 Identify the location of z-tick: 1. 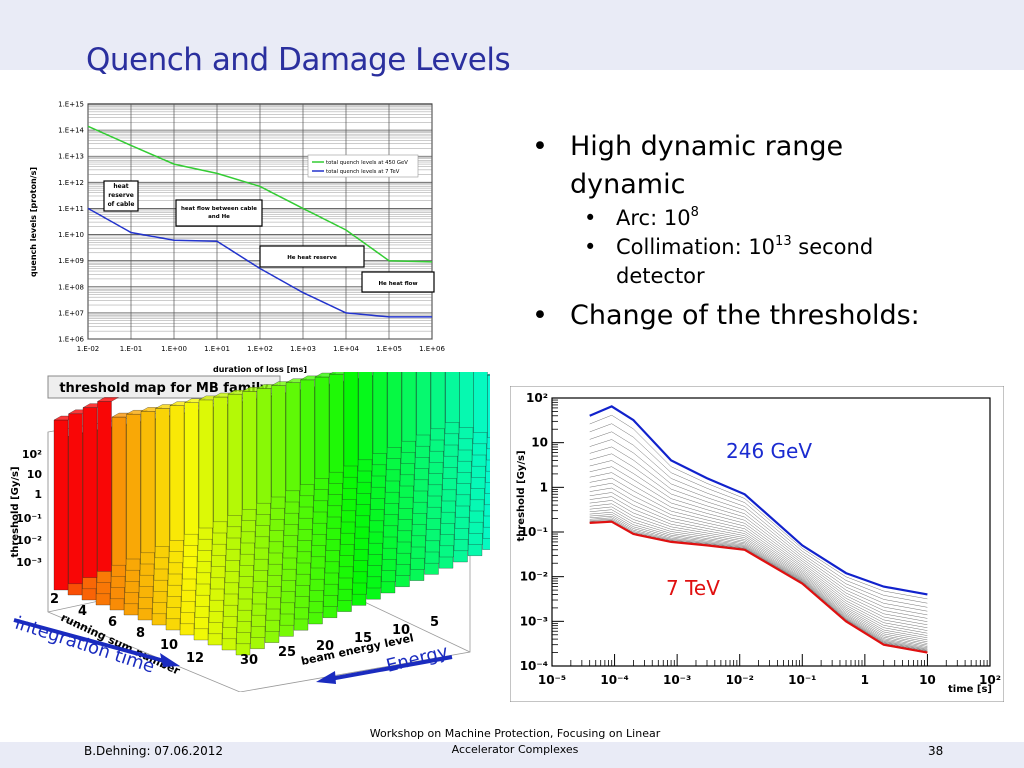
(38, 494).